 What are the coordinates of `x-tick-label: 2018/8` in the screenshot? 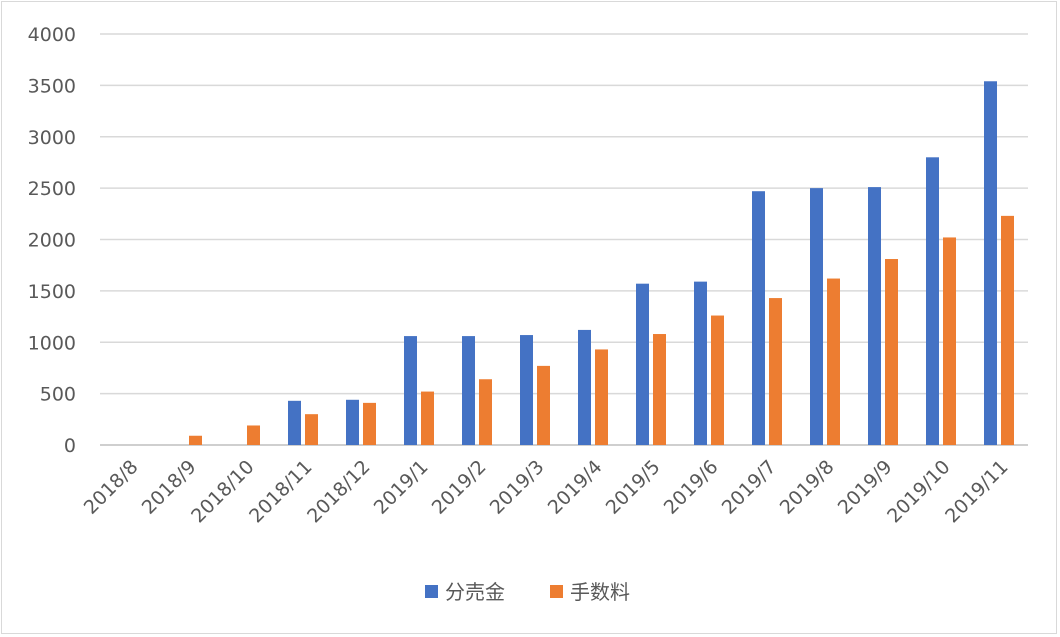 It's located at (111, 487).